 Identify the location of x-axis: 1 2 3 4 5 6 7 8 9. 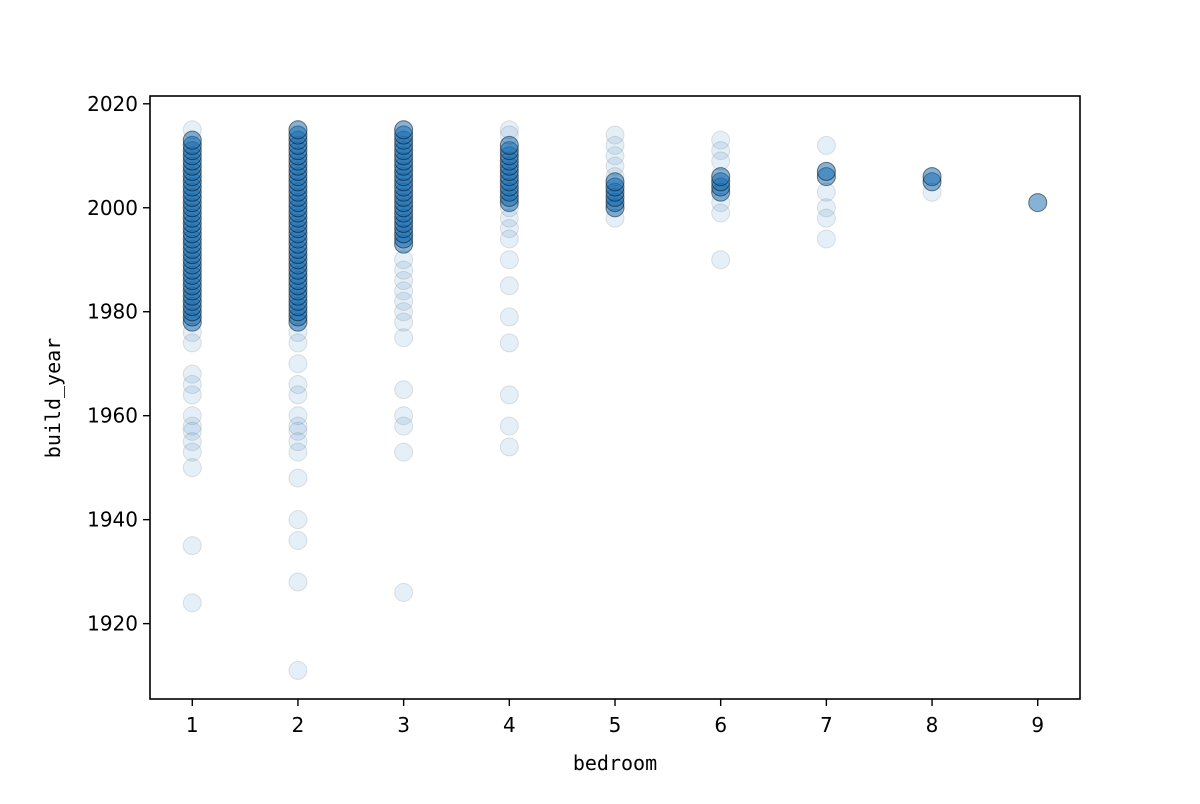
(615, 718).